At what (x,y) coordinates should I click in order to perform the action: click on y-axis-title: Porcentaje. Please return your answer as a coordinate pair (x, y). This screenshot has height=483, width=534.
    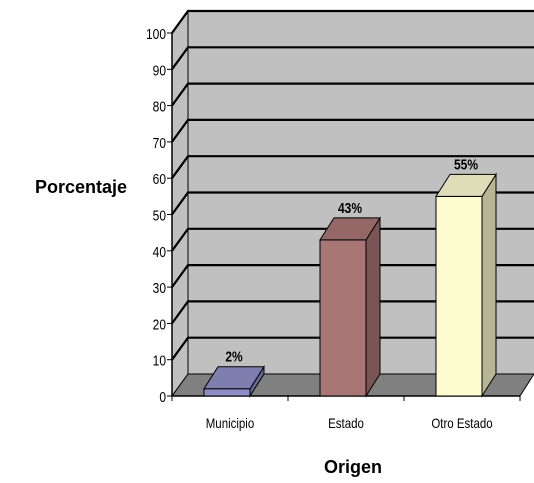
    Looking at the image, I should click on (81, 187).